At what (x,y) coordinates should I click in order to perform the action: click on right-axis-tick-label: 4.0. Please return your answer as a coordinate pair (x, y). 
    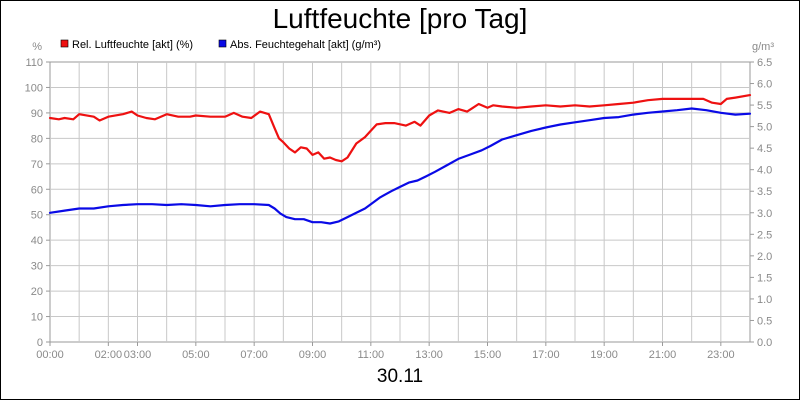
    Looking at the image, I should click on (764, 171).